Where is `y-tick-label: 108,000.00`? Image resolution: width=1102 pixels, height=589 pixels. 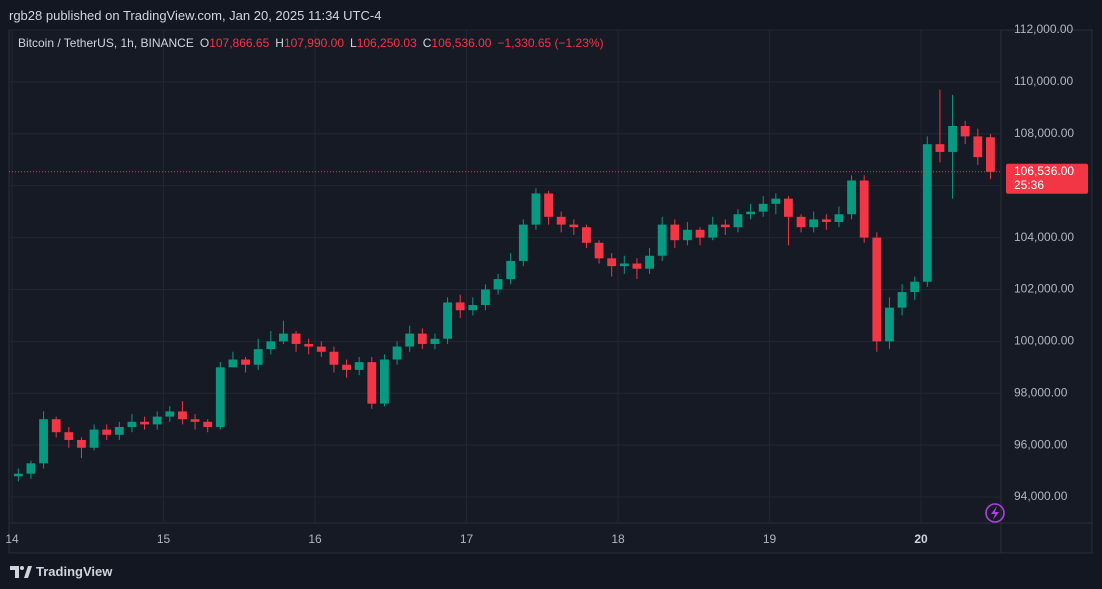
y-tick-label: 108,000.00 is located at coordinates (1044, 133).